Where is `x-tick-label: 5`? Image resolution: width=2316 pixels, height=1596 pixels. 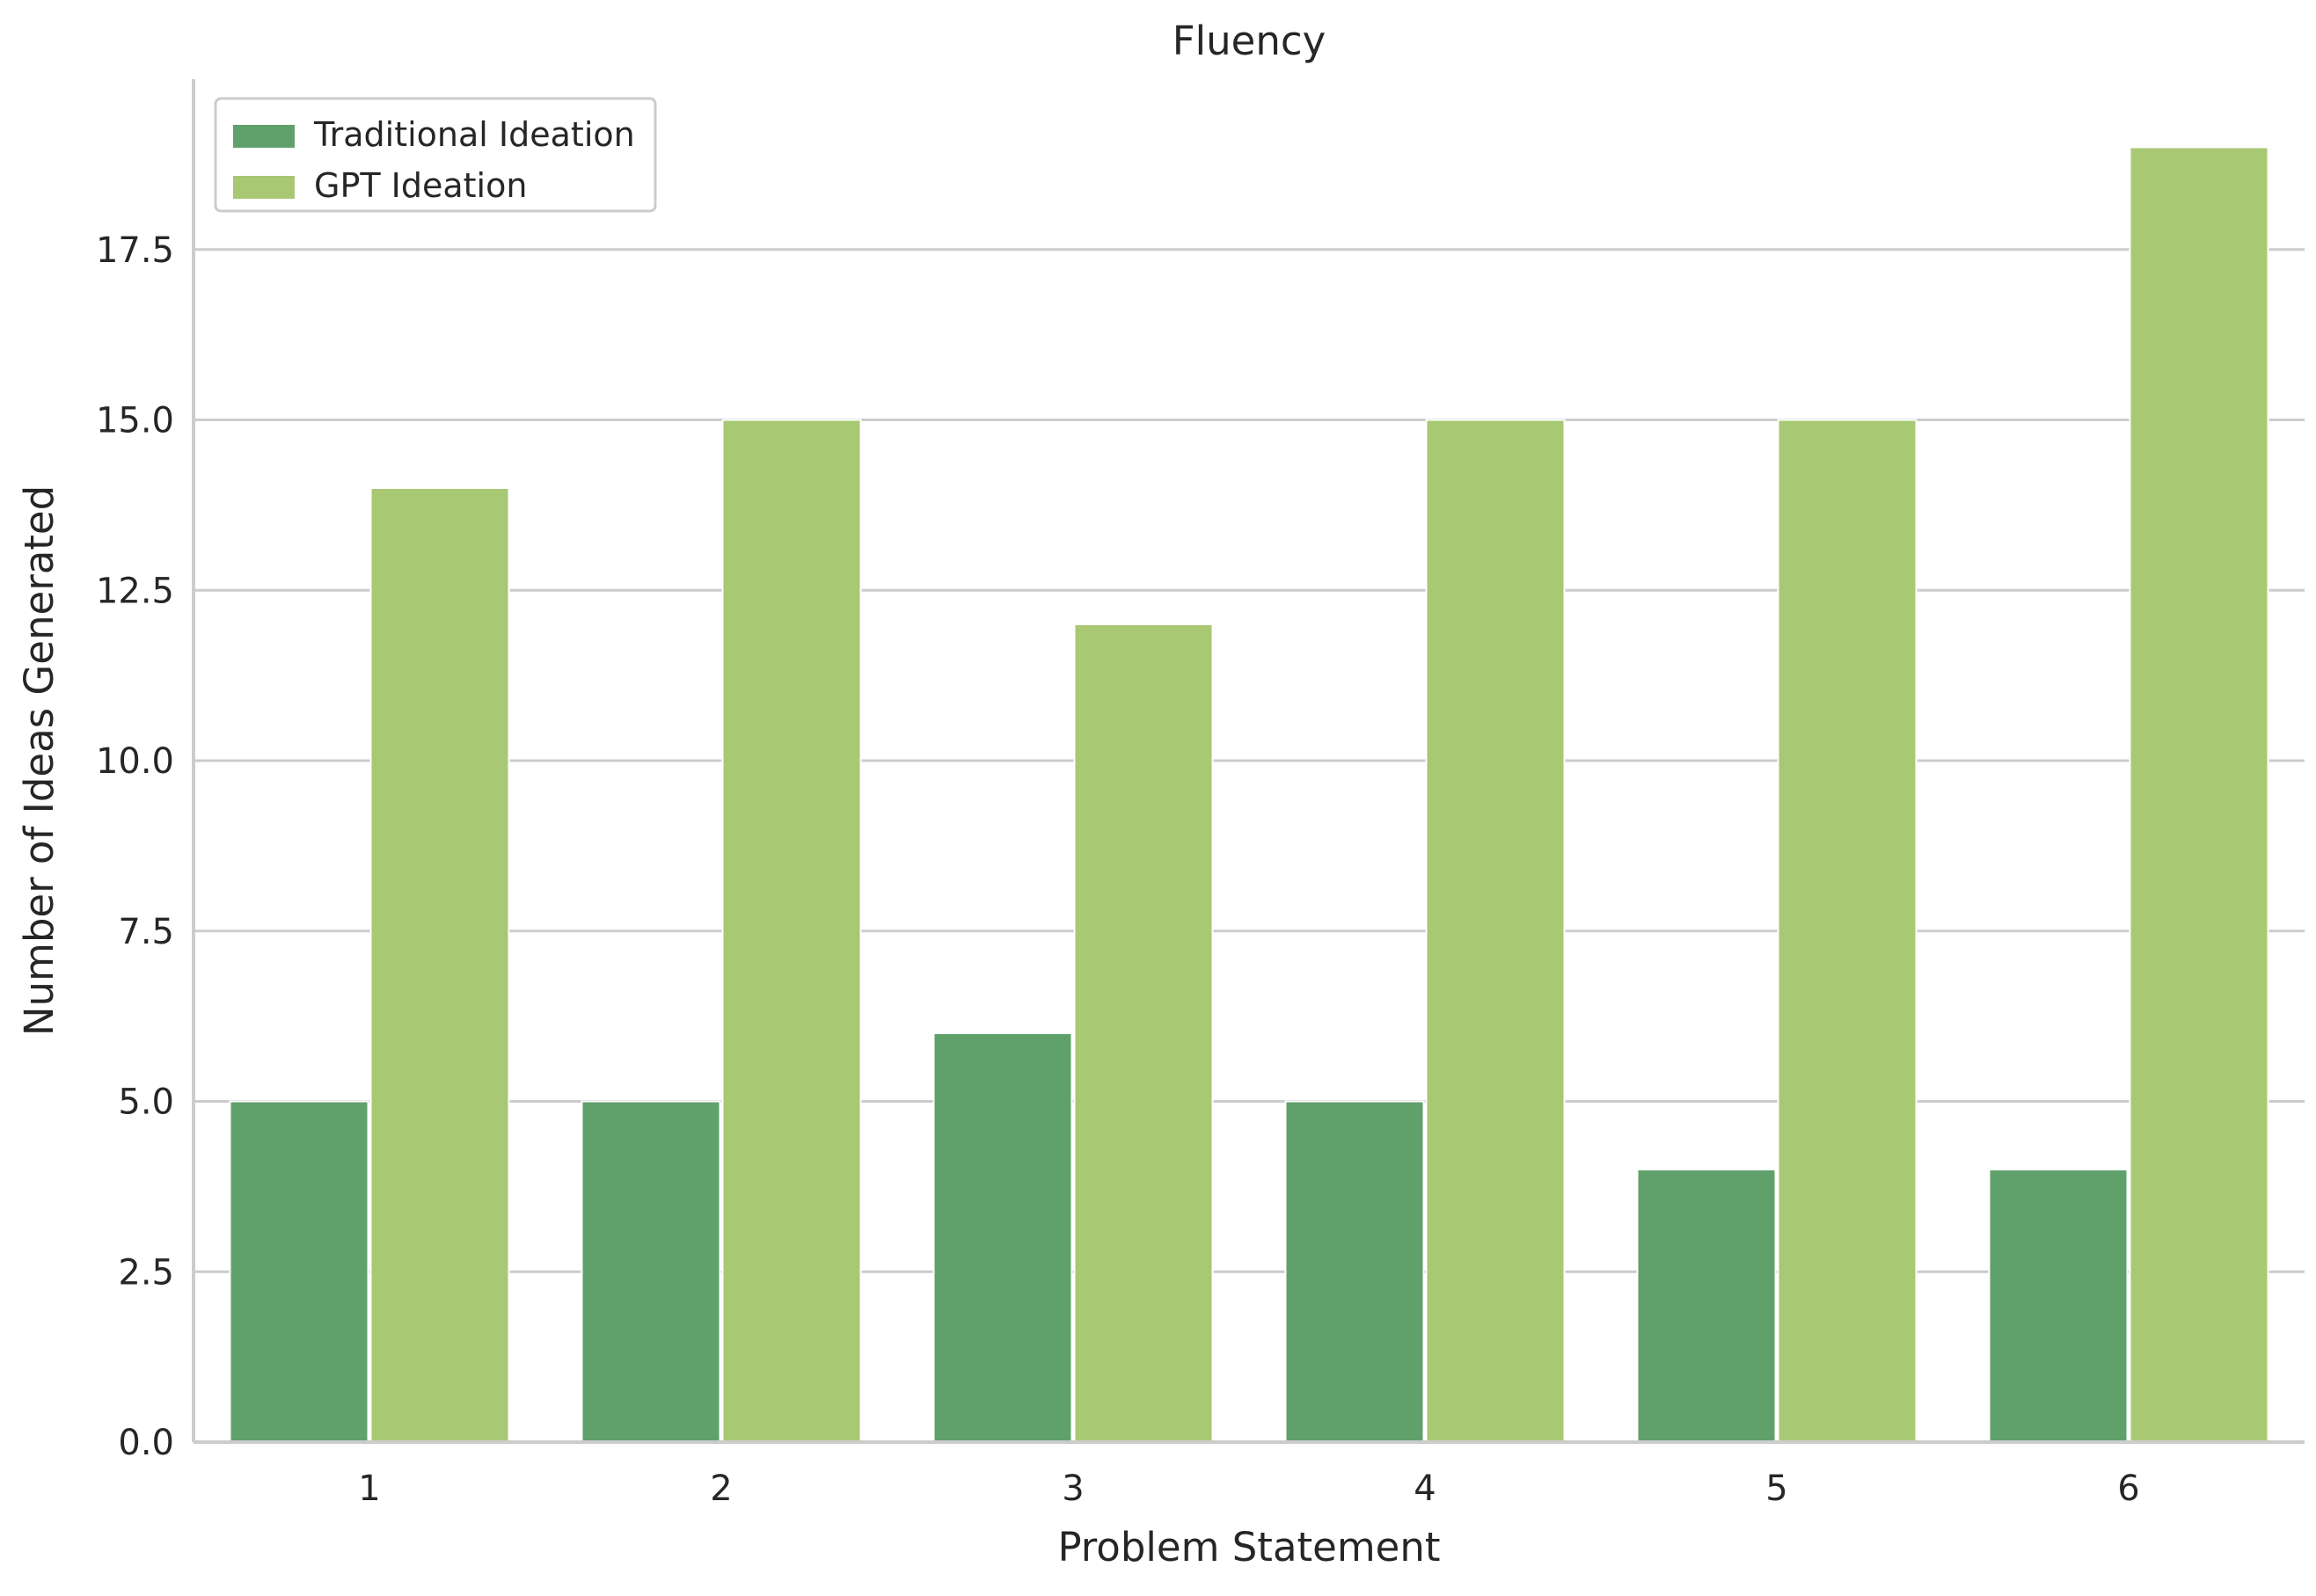 x-tick-label: 5 is located at coordinates (1776, 1488).